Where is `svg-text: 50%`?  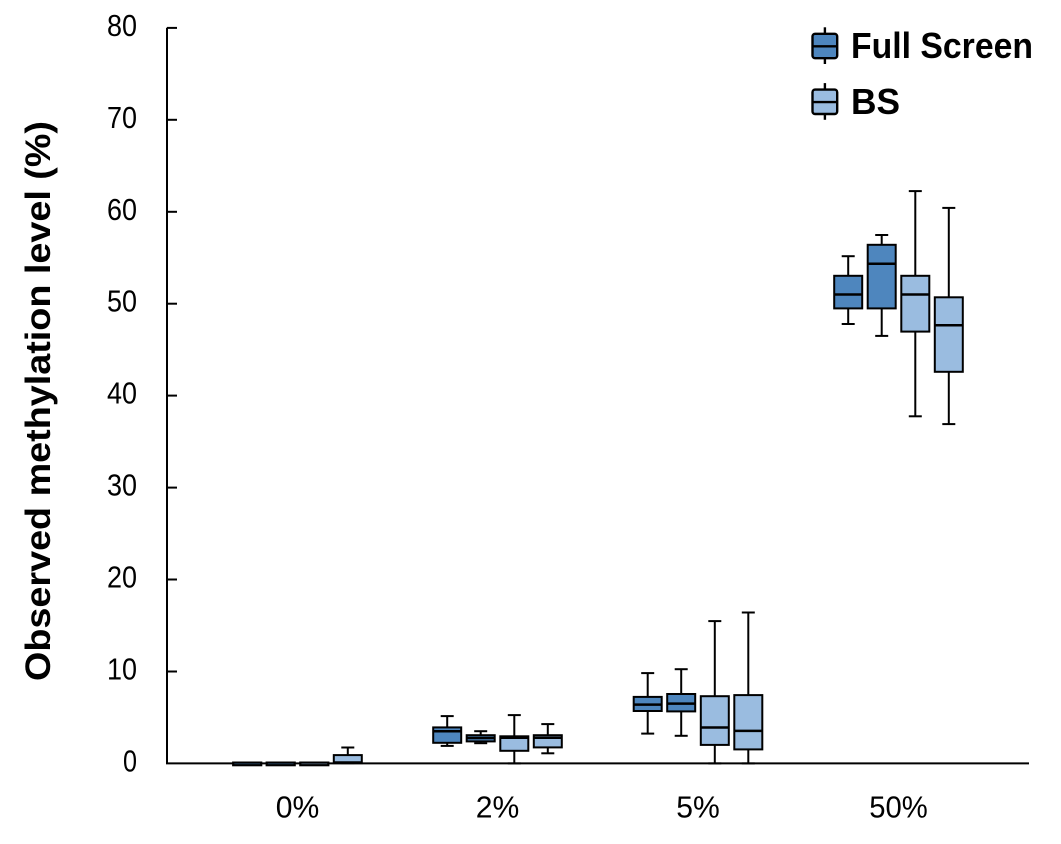 svg-text: 50% is located at coordinates (898, 806).